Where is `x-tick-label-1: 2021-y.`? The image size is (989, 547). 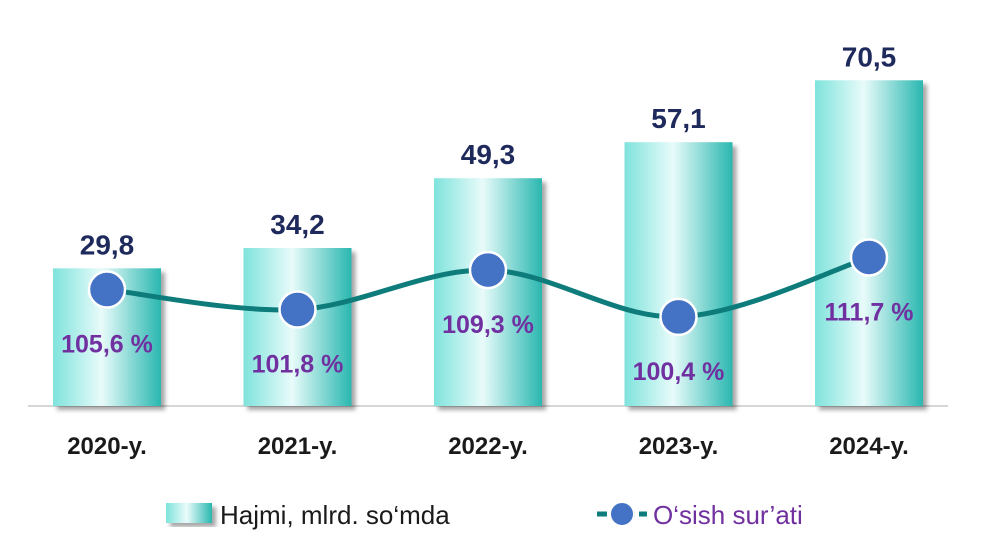 x-tick-label-1: 2021-y. is located at coordinates (298, 446).